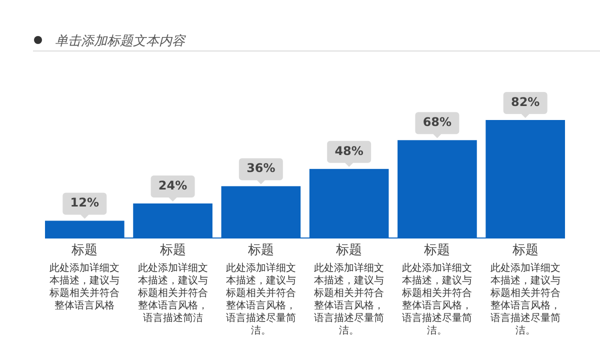 The height and width of the screenshot is (338, 600). Describe the element at coordinates (84, 287) in the screenshot. I see `text: 此处添加详细文本描述，建议与标题相关并符合整体语言风格` at that location.